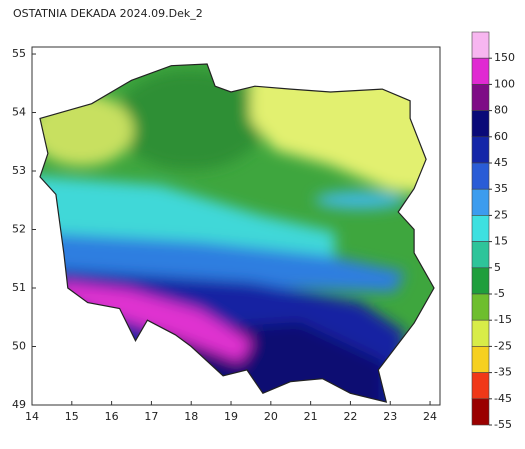  I want to click on colorbar-label: 15, so click(501, 241).